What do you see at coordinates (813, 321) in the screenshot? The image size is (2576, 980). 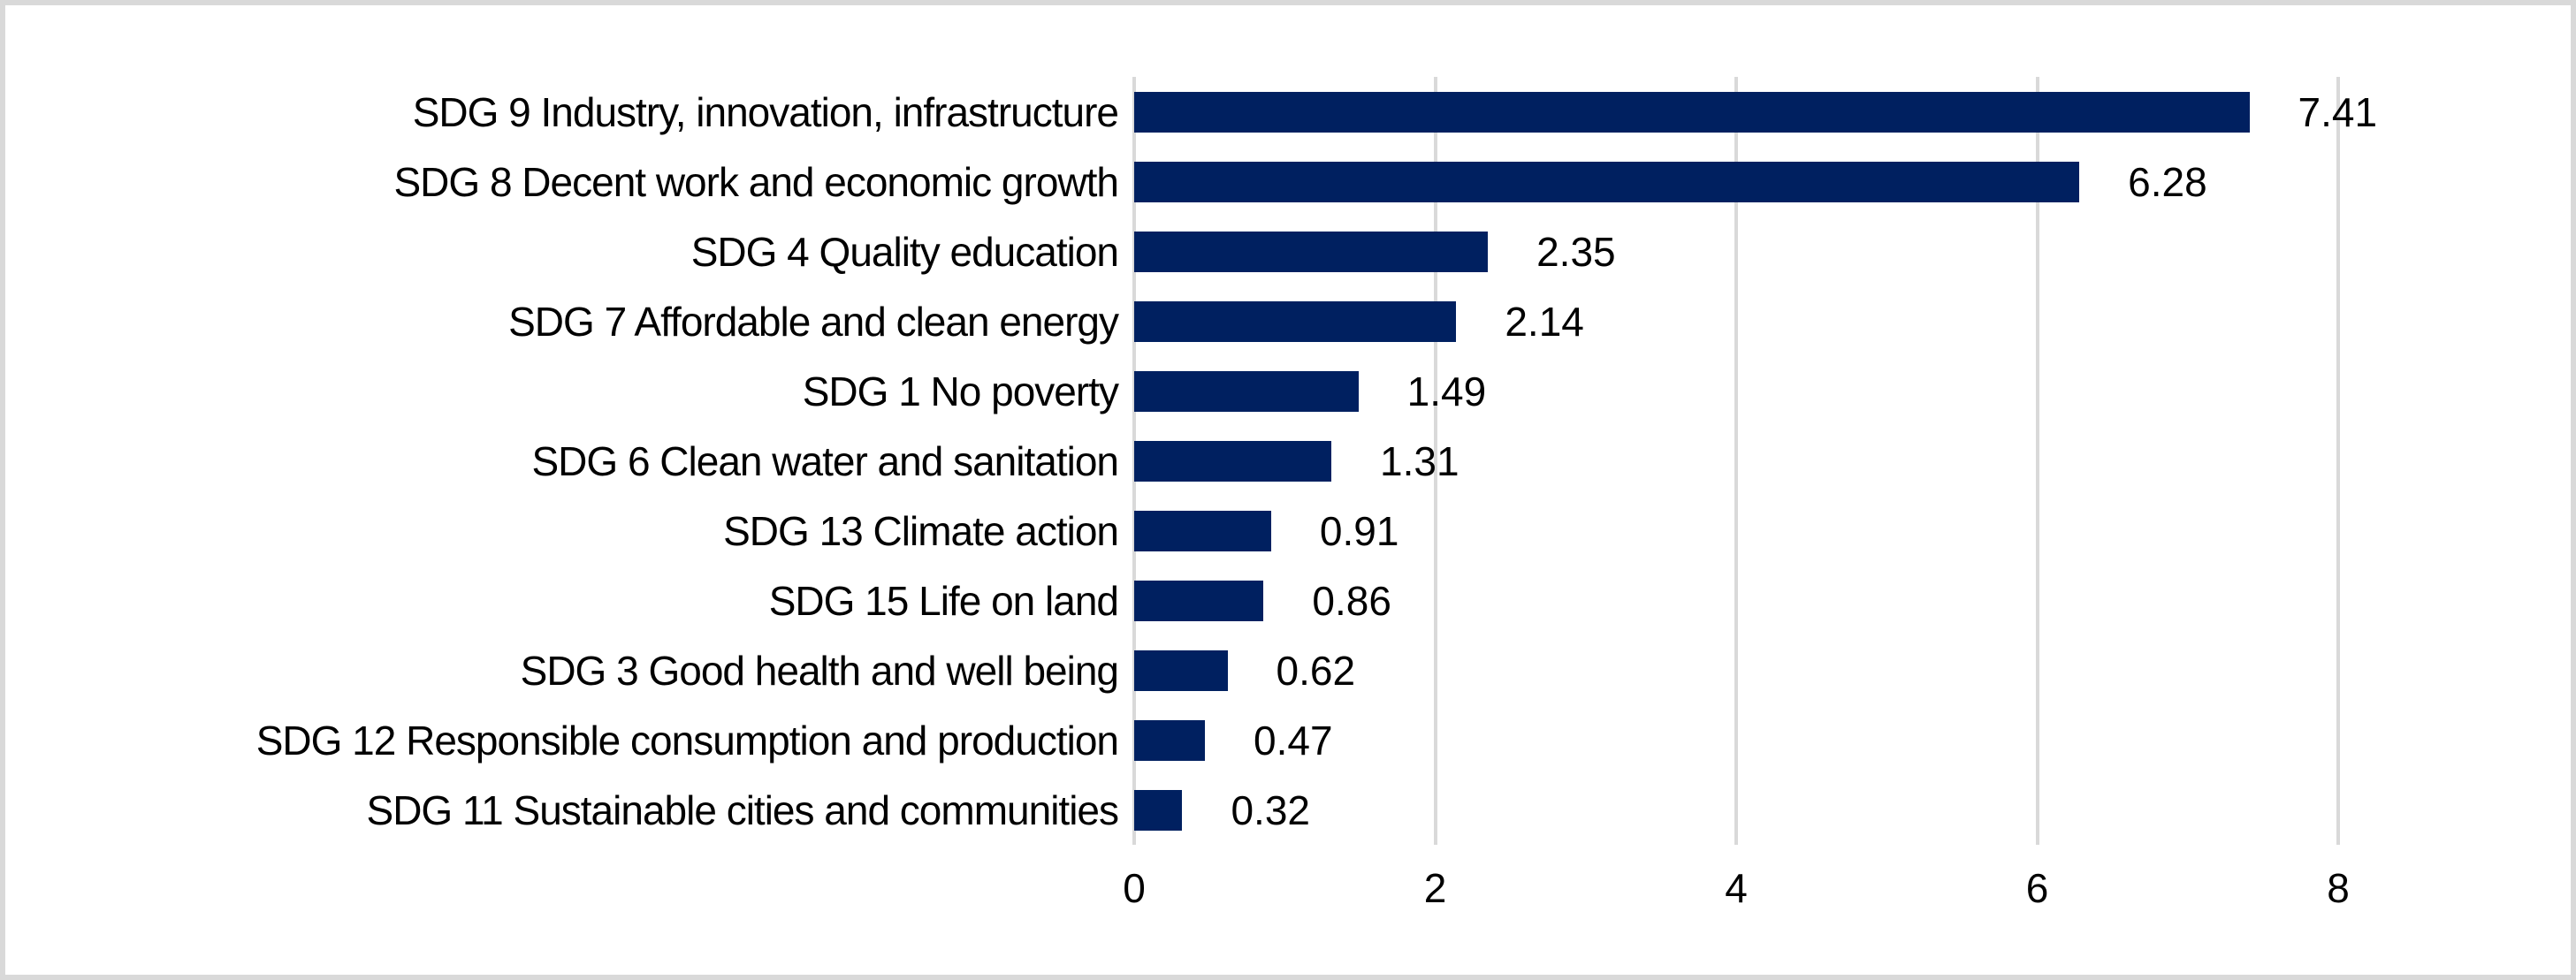 I see `category-label: SDG 7 Affordable and clean energy` at bounding box center [813, 321].